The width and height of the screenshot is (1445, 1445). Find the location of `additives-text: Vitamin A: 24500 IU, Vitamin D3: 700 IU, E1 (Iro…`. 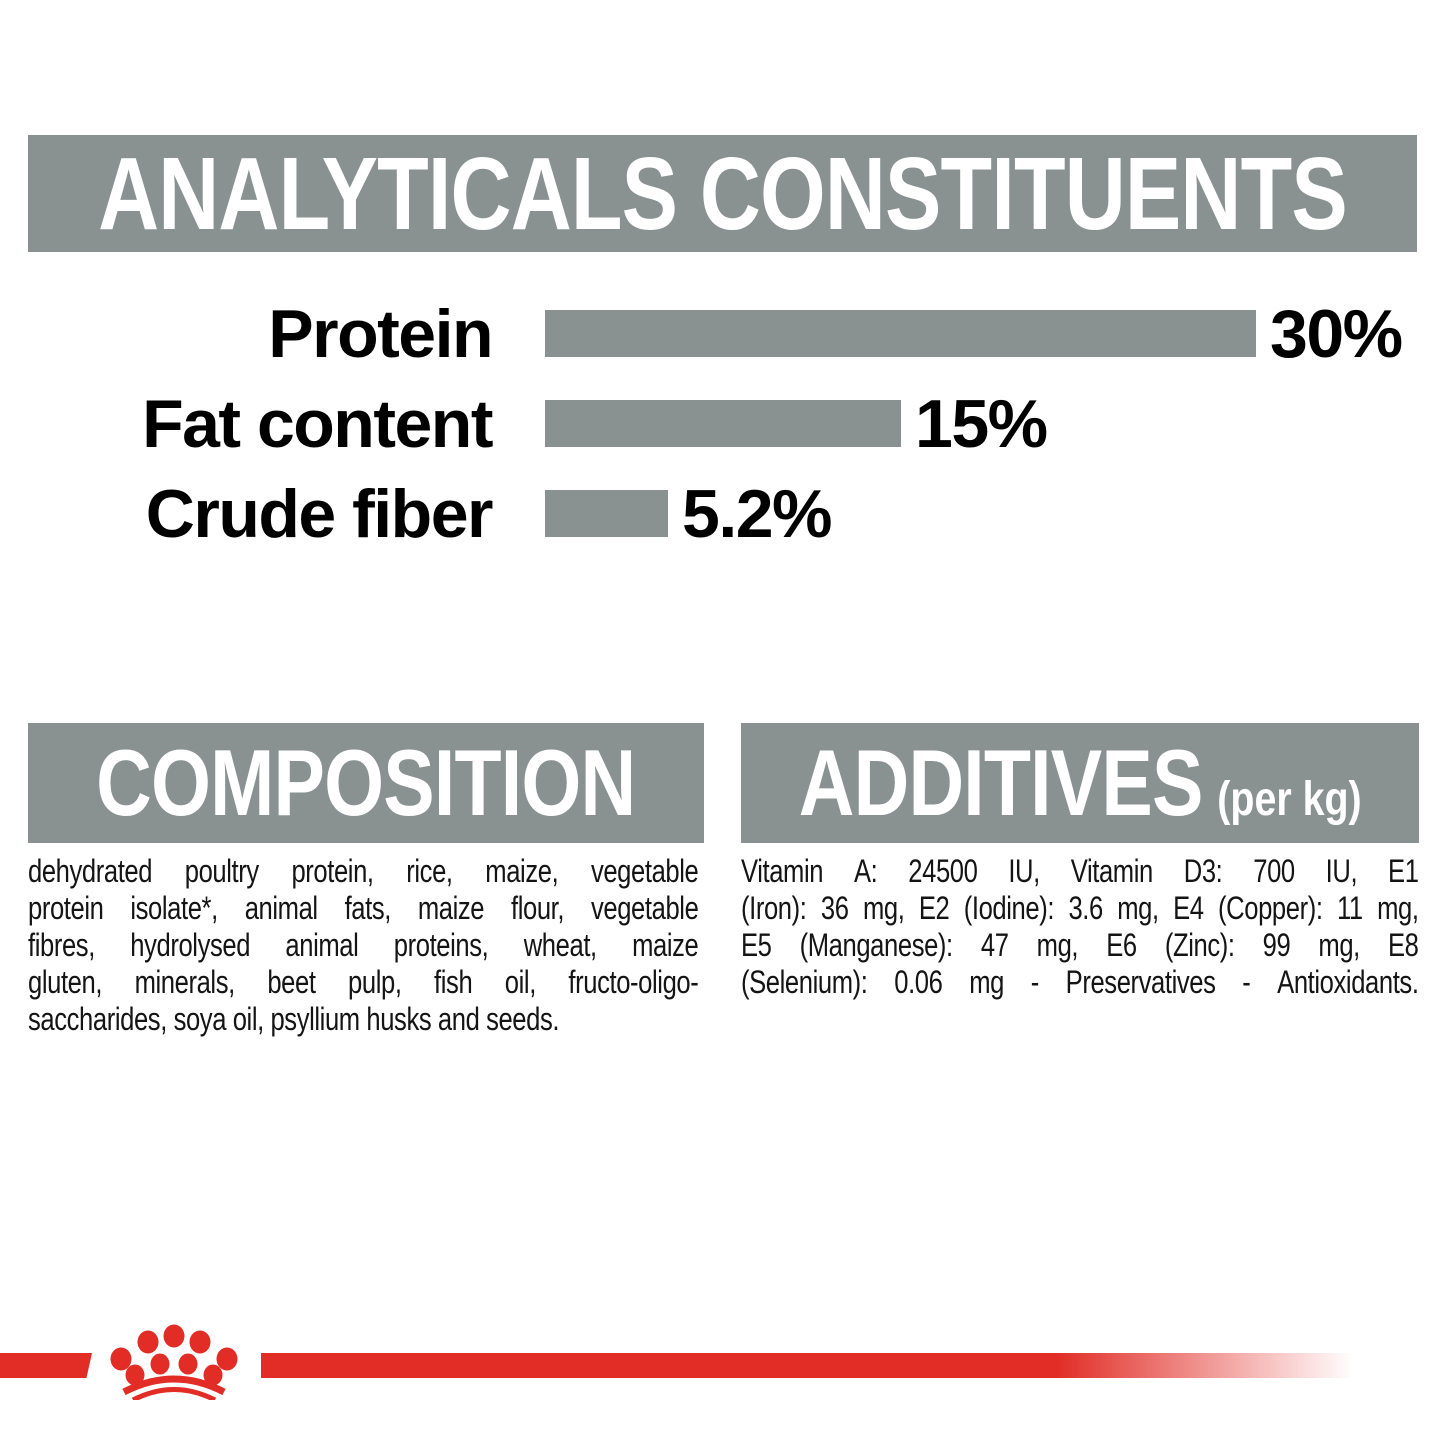

additives-text: Vitamin A: 24500 IU, Vitamin D3: 700 IU, E1 (Iro… is located at coordinates (1080, 927).